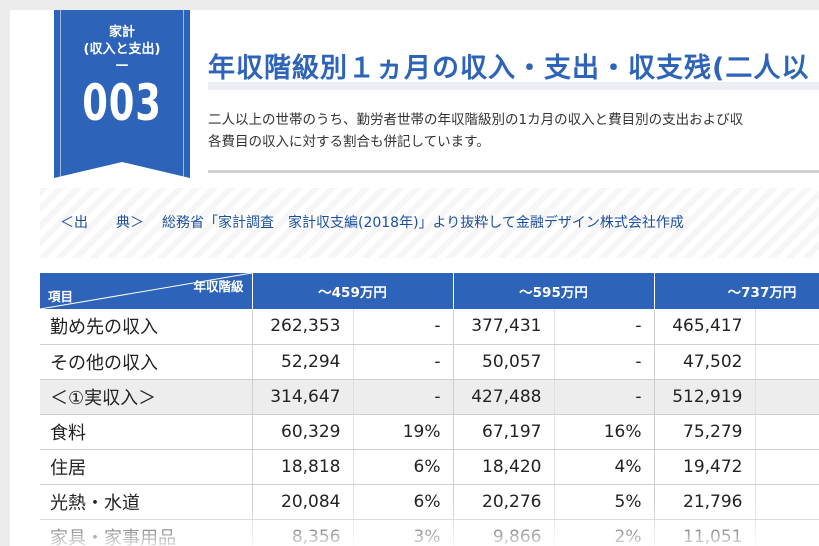 The image size is (819, 546). Describe the element at coordinates (303, 362) in the screenshot. I see `cell-amount: 52,294` at that location.